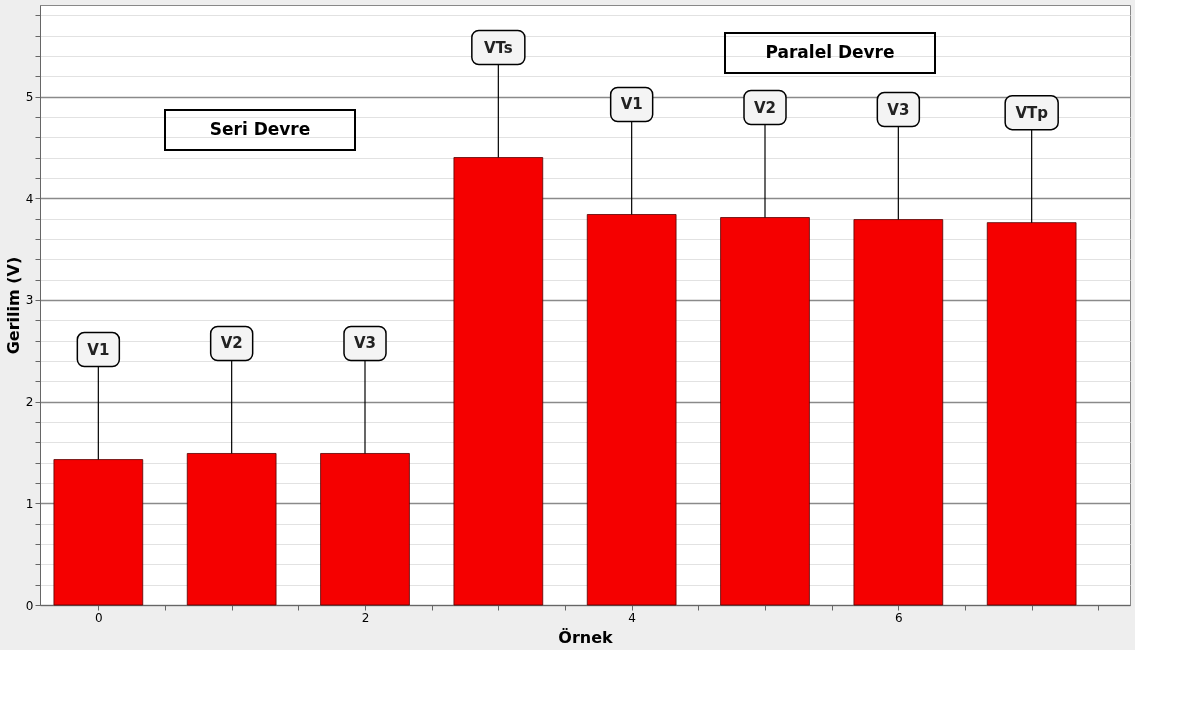 This screenshot has width=1186, height=707. What do you see at coordinates (586, 637) in the screenshot?
I see `x-axis-title: Örnek` at bounding box center [586, 637].